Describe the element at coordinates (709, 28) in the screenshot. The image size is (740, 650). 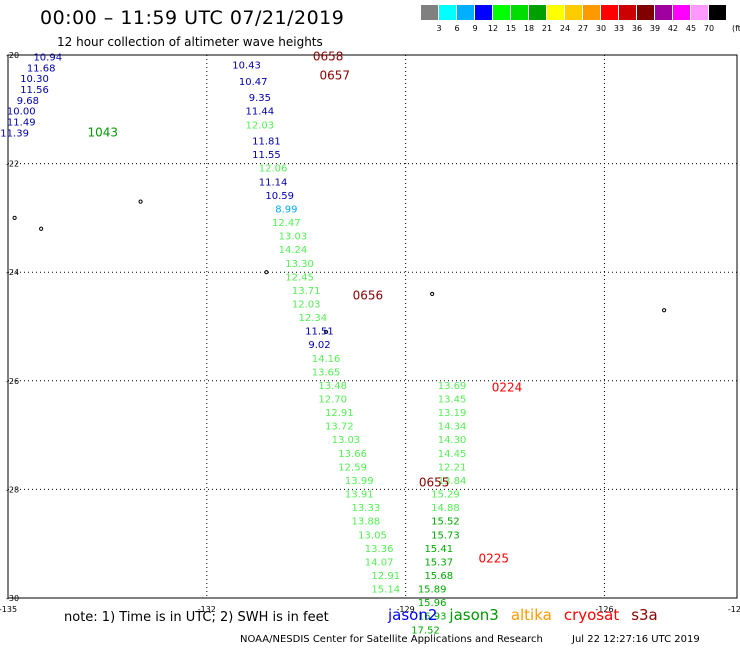
I see `color-scale-label: 70` at that location.